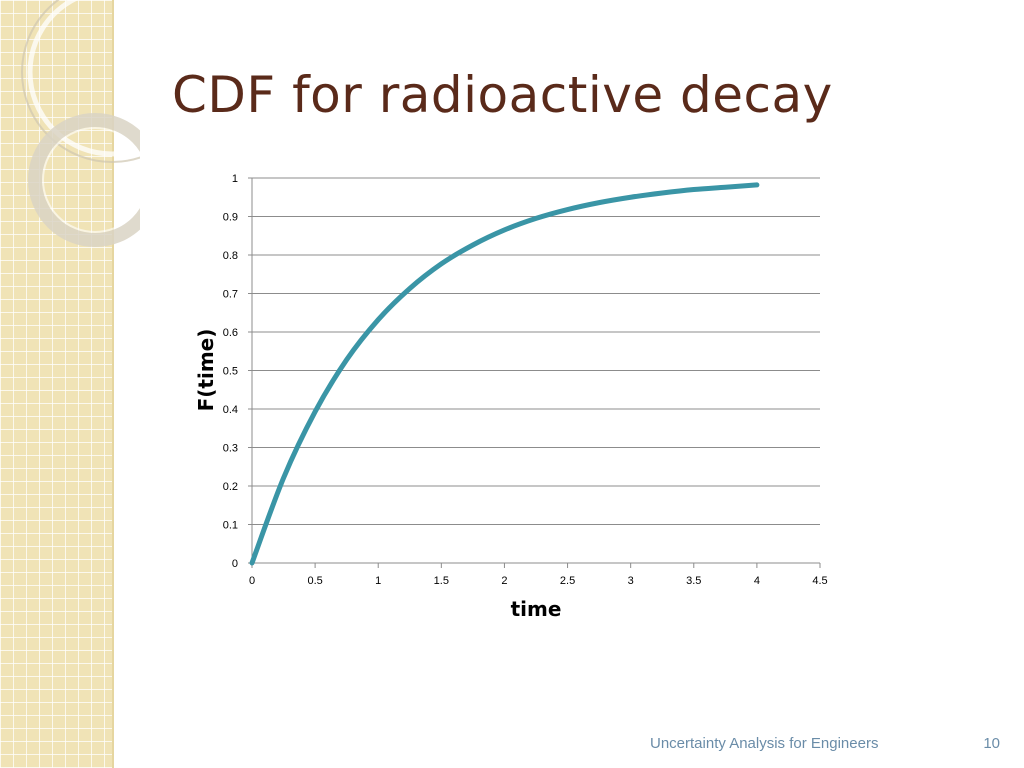 This screenshot has height=768, width=1024. Describe the element at coordinates (693, 581) in the screenshot. I see `x-tick-label: 3.5` at that location.